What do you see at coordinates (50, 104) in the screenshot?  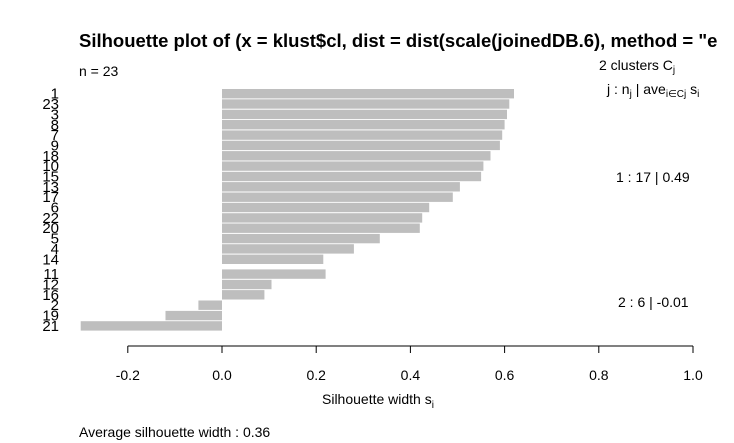 I see `observation-label: 23` at bounding box center [50, 104].